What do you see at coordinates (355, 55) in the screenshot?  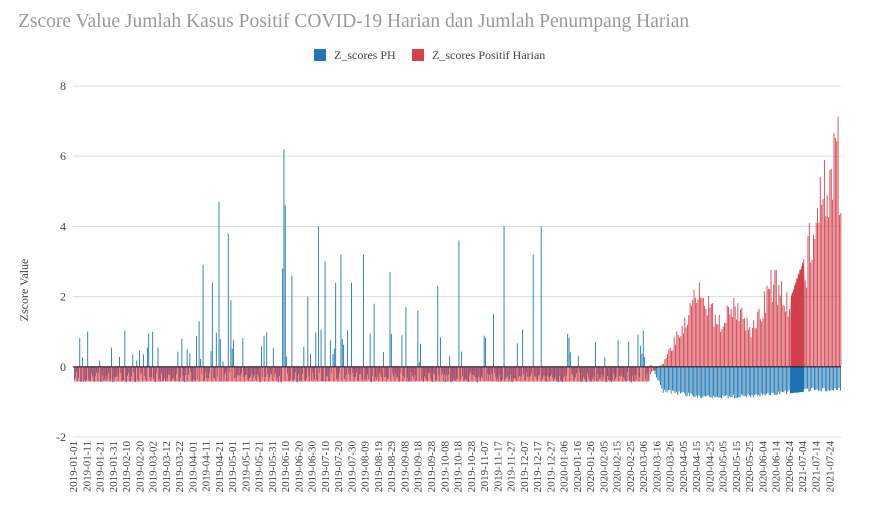 I see `legend-item-ph: Z_scores PH` at bounding box center [355, 55].